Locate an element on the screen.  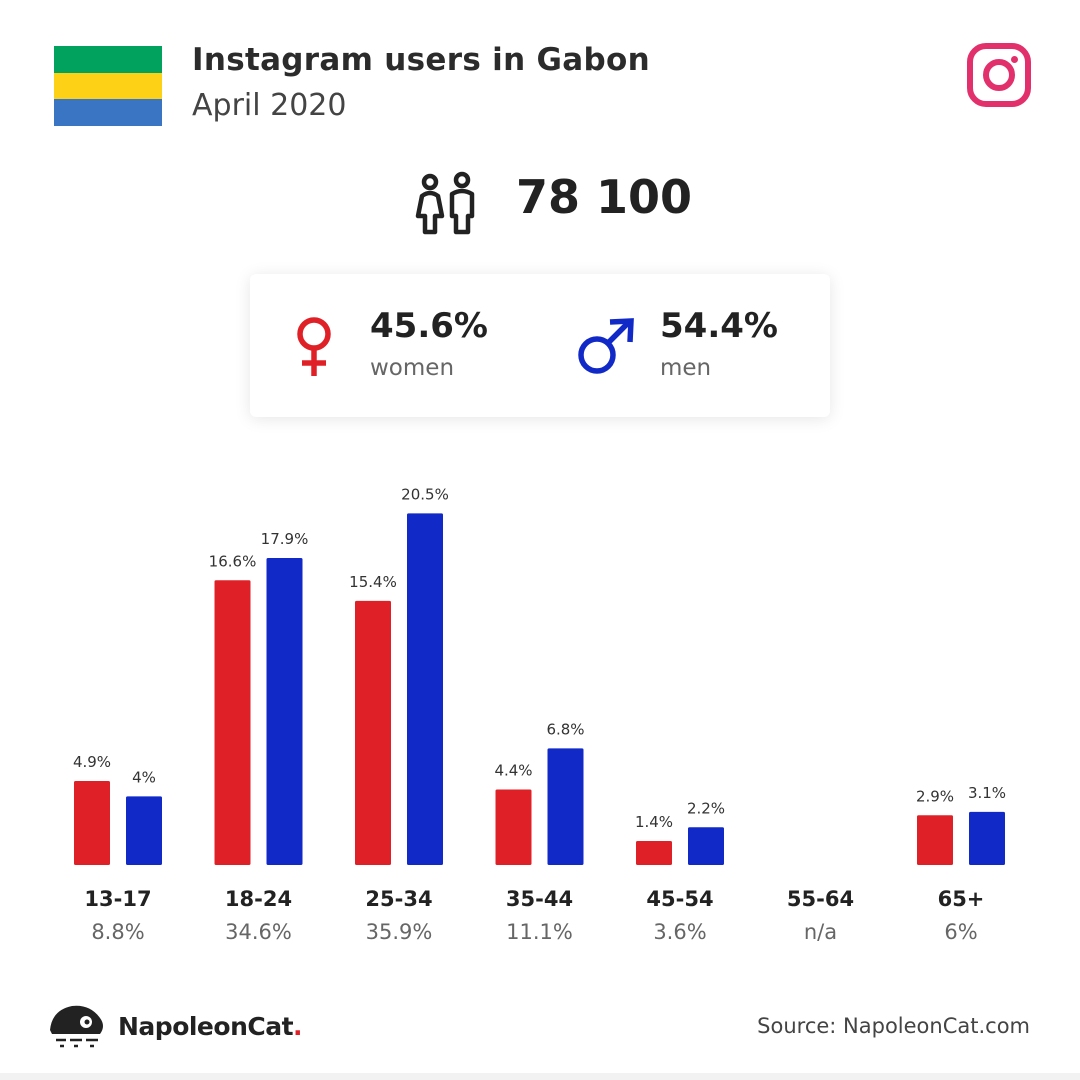
page-title: Instagram users in Gabon is located at coordinates (421, 60).